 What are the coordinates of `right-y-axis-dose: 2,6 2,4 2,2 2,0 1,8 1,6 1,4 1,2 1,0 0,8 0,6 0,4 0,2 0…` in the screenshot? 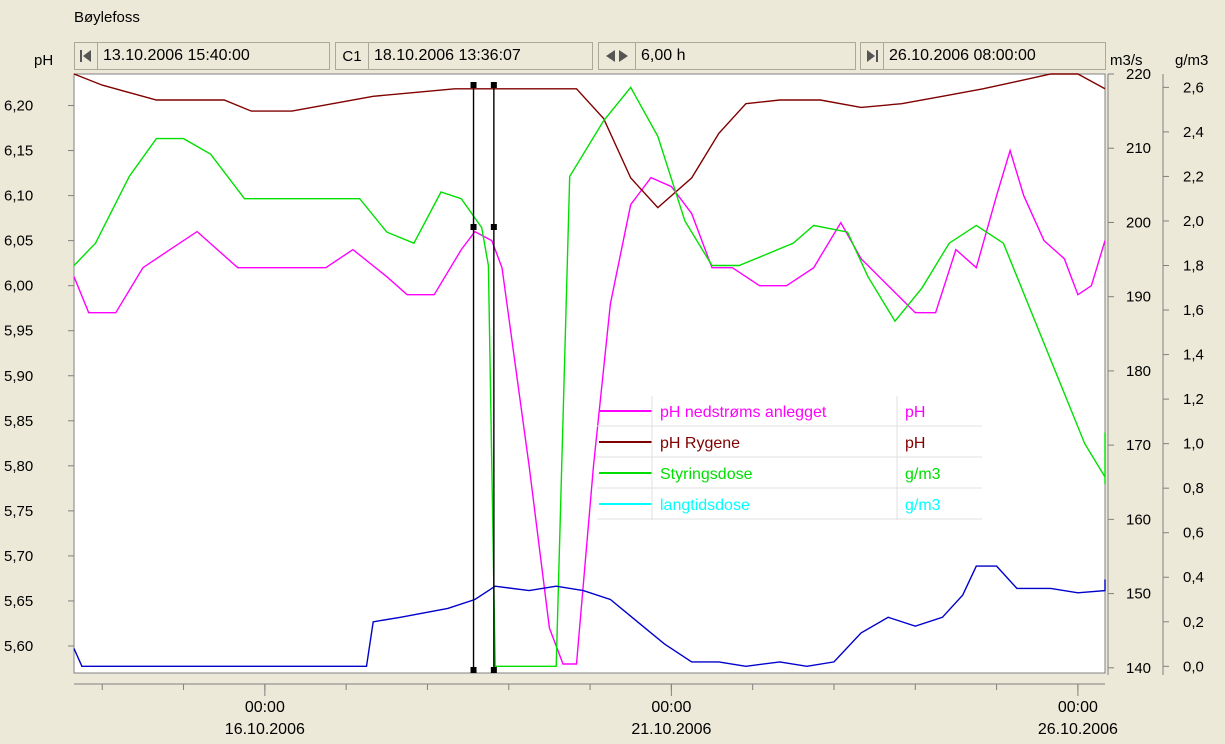 It's located at (1183, 374).